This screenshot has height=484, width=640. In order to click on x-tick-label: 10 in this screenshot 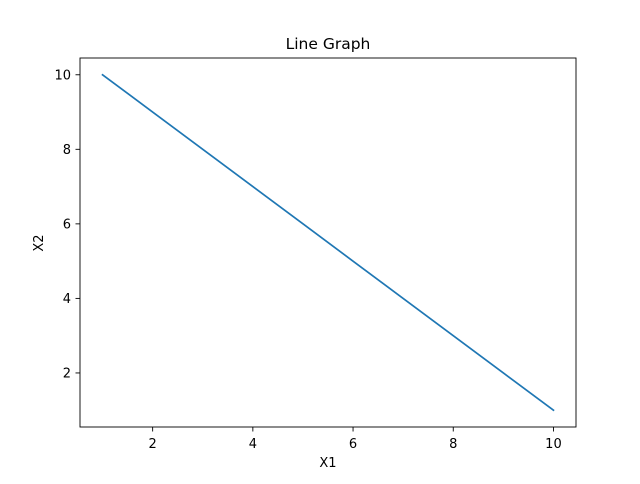, I will do `click(553, 444)`.